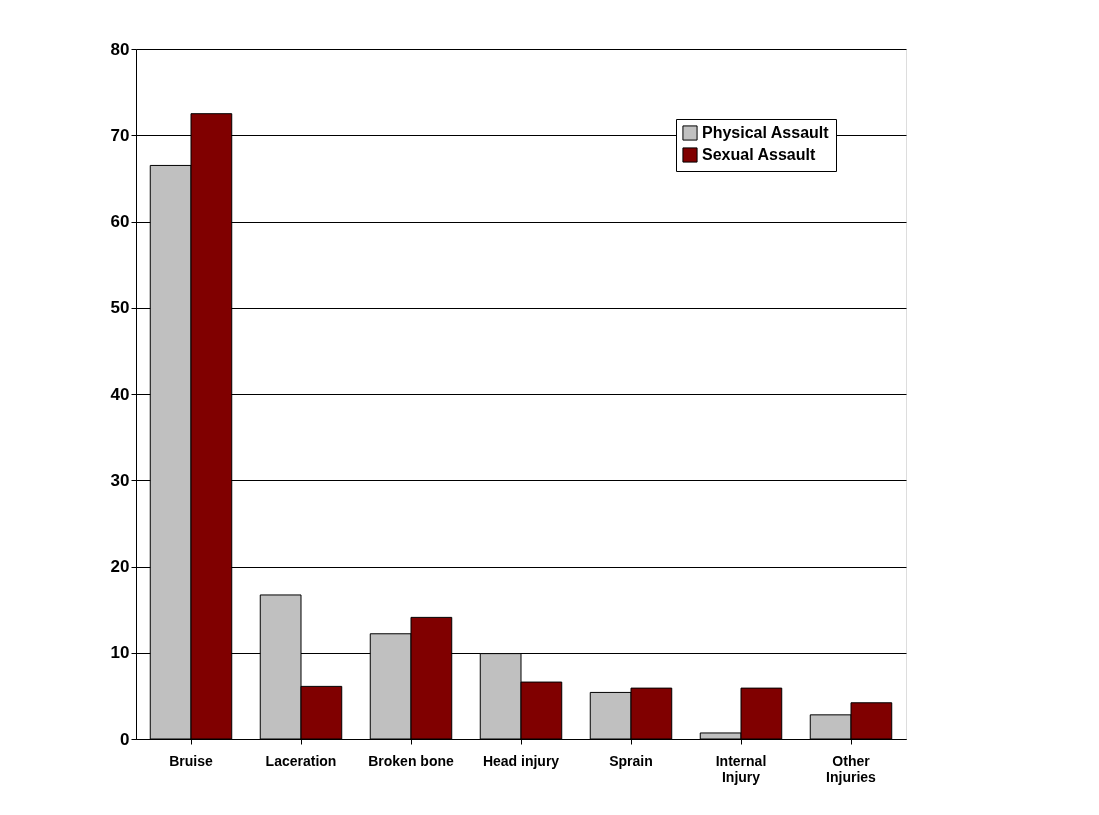 The height and width of the screenshot is (815, 1099). What do you see at coordinates (120, 480) in the screenshot?
I see `y-tick-label: 30` at bounding box center [120, 480].